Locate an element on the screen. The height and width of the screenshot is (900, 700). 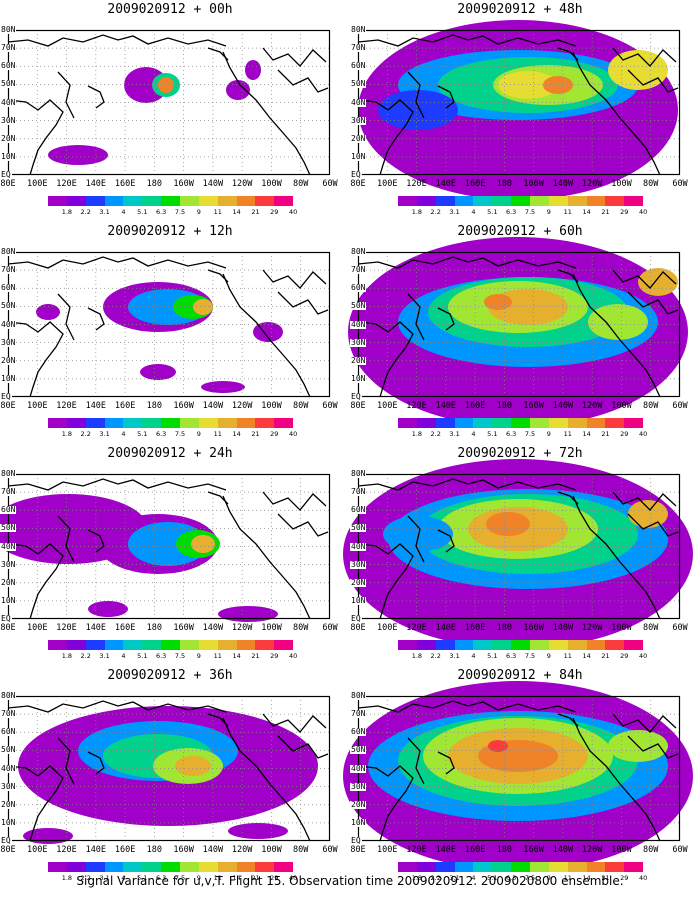
colorbar-level-label: 40 is located at coordinates (293, 434).